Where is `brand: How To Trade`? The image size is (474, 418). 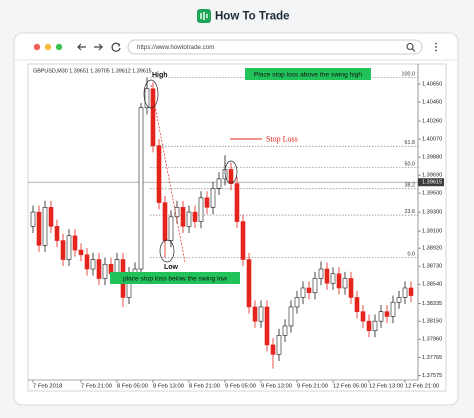
brand: How To Trade is located at coordinates (252, 17).